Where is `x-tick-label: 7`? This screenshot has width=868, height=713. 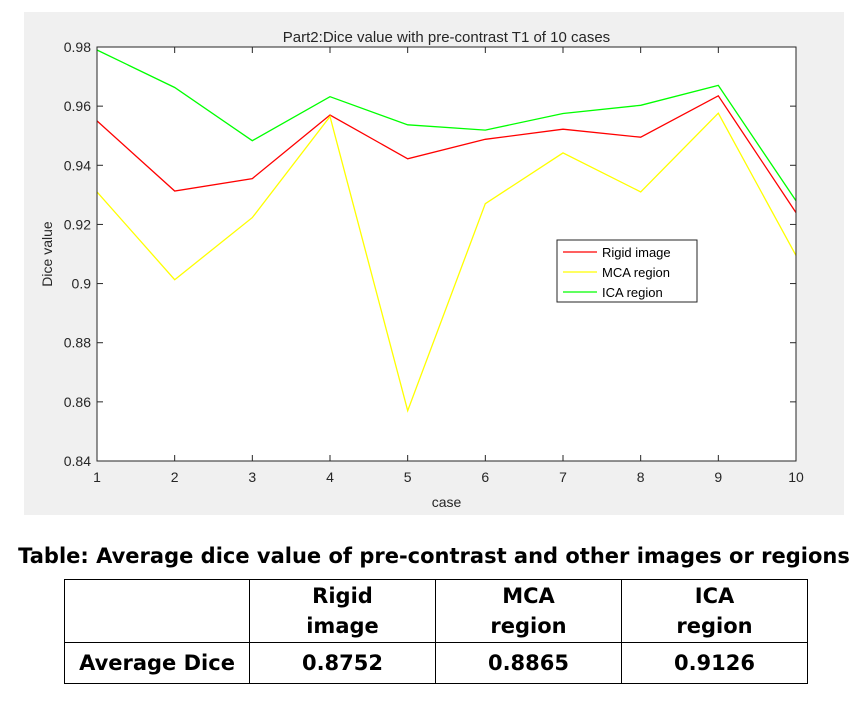 x-tick-label: 7 is located at coordinates (563, 477).